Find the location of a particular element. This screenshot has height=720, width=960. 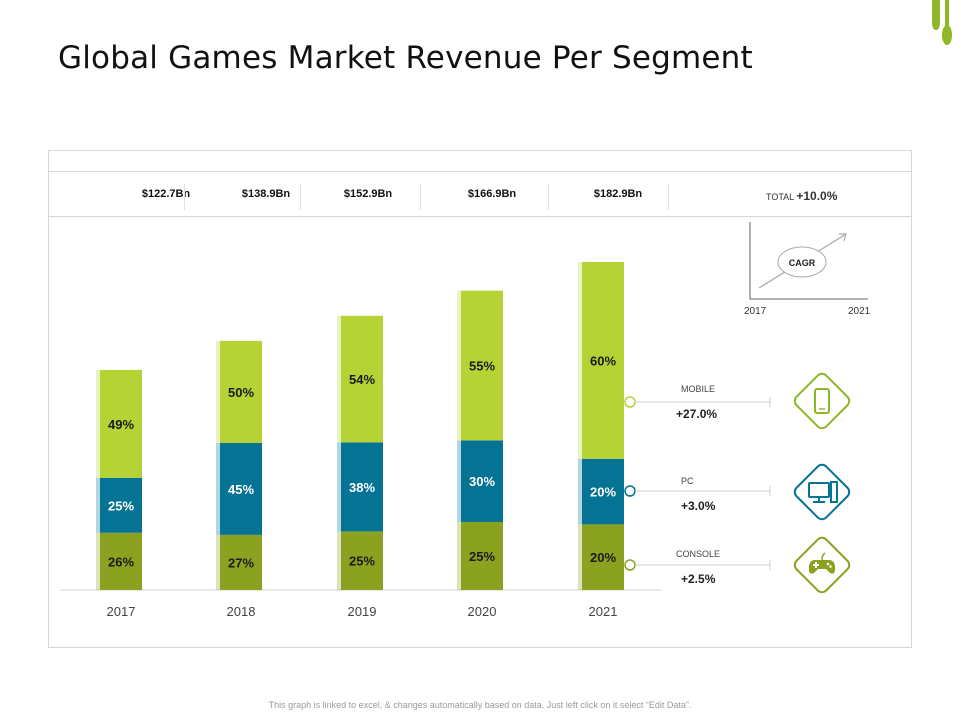

label-console-2018: 27% is located at coordinates (241, 562).